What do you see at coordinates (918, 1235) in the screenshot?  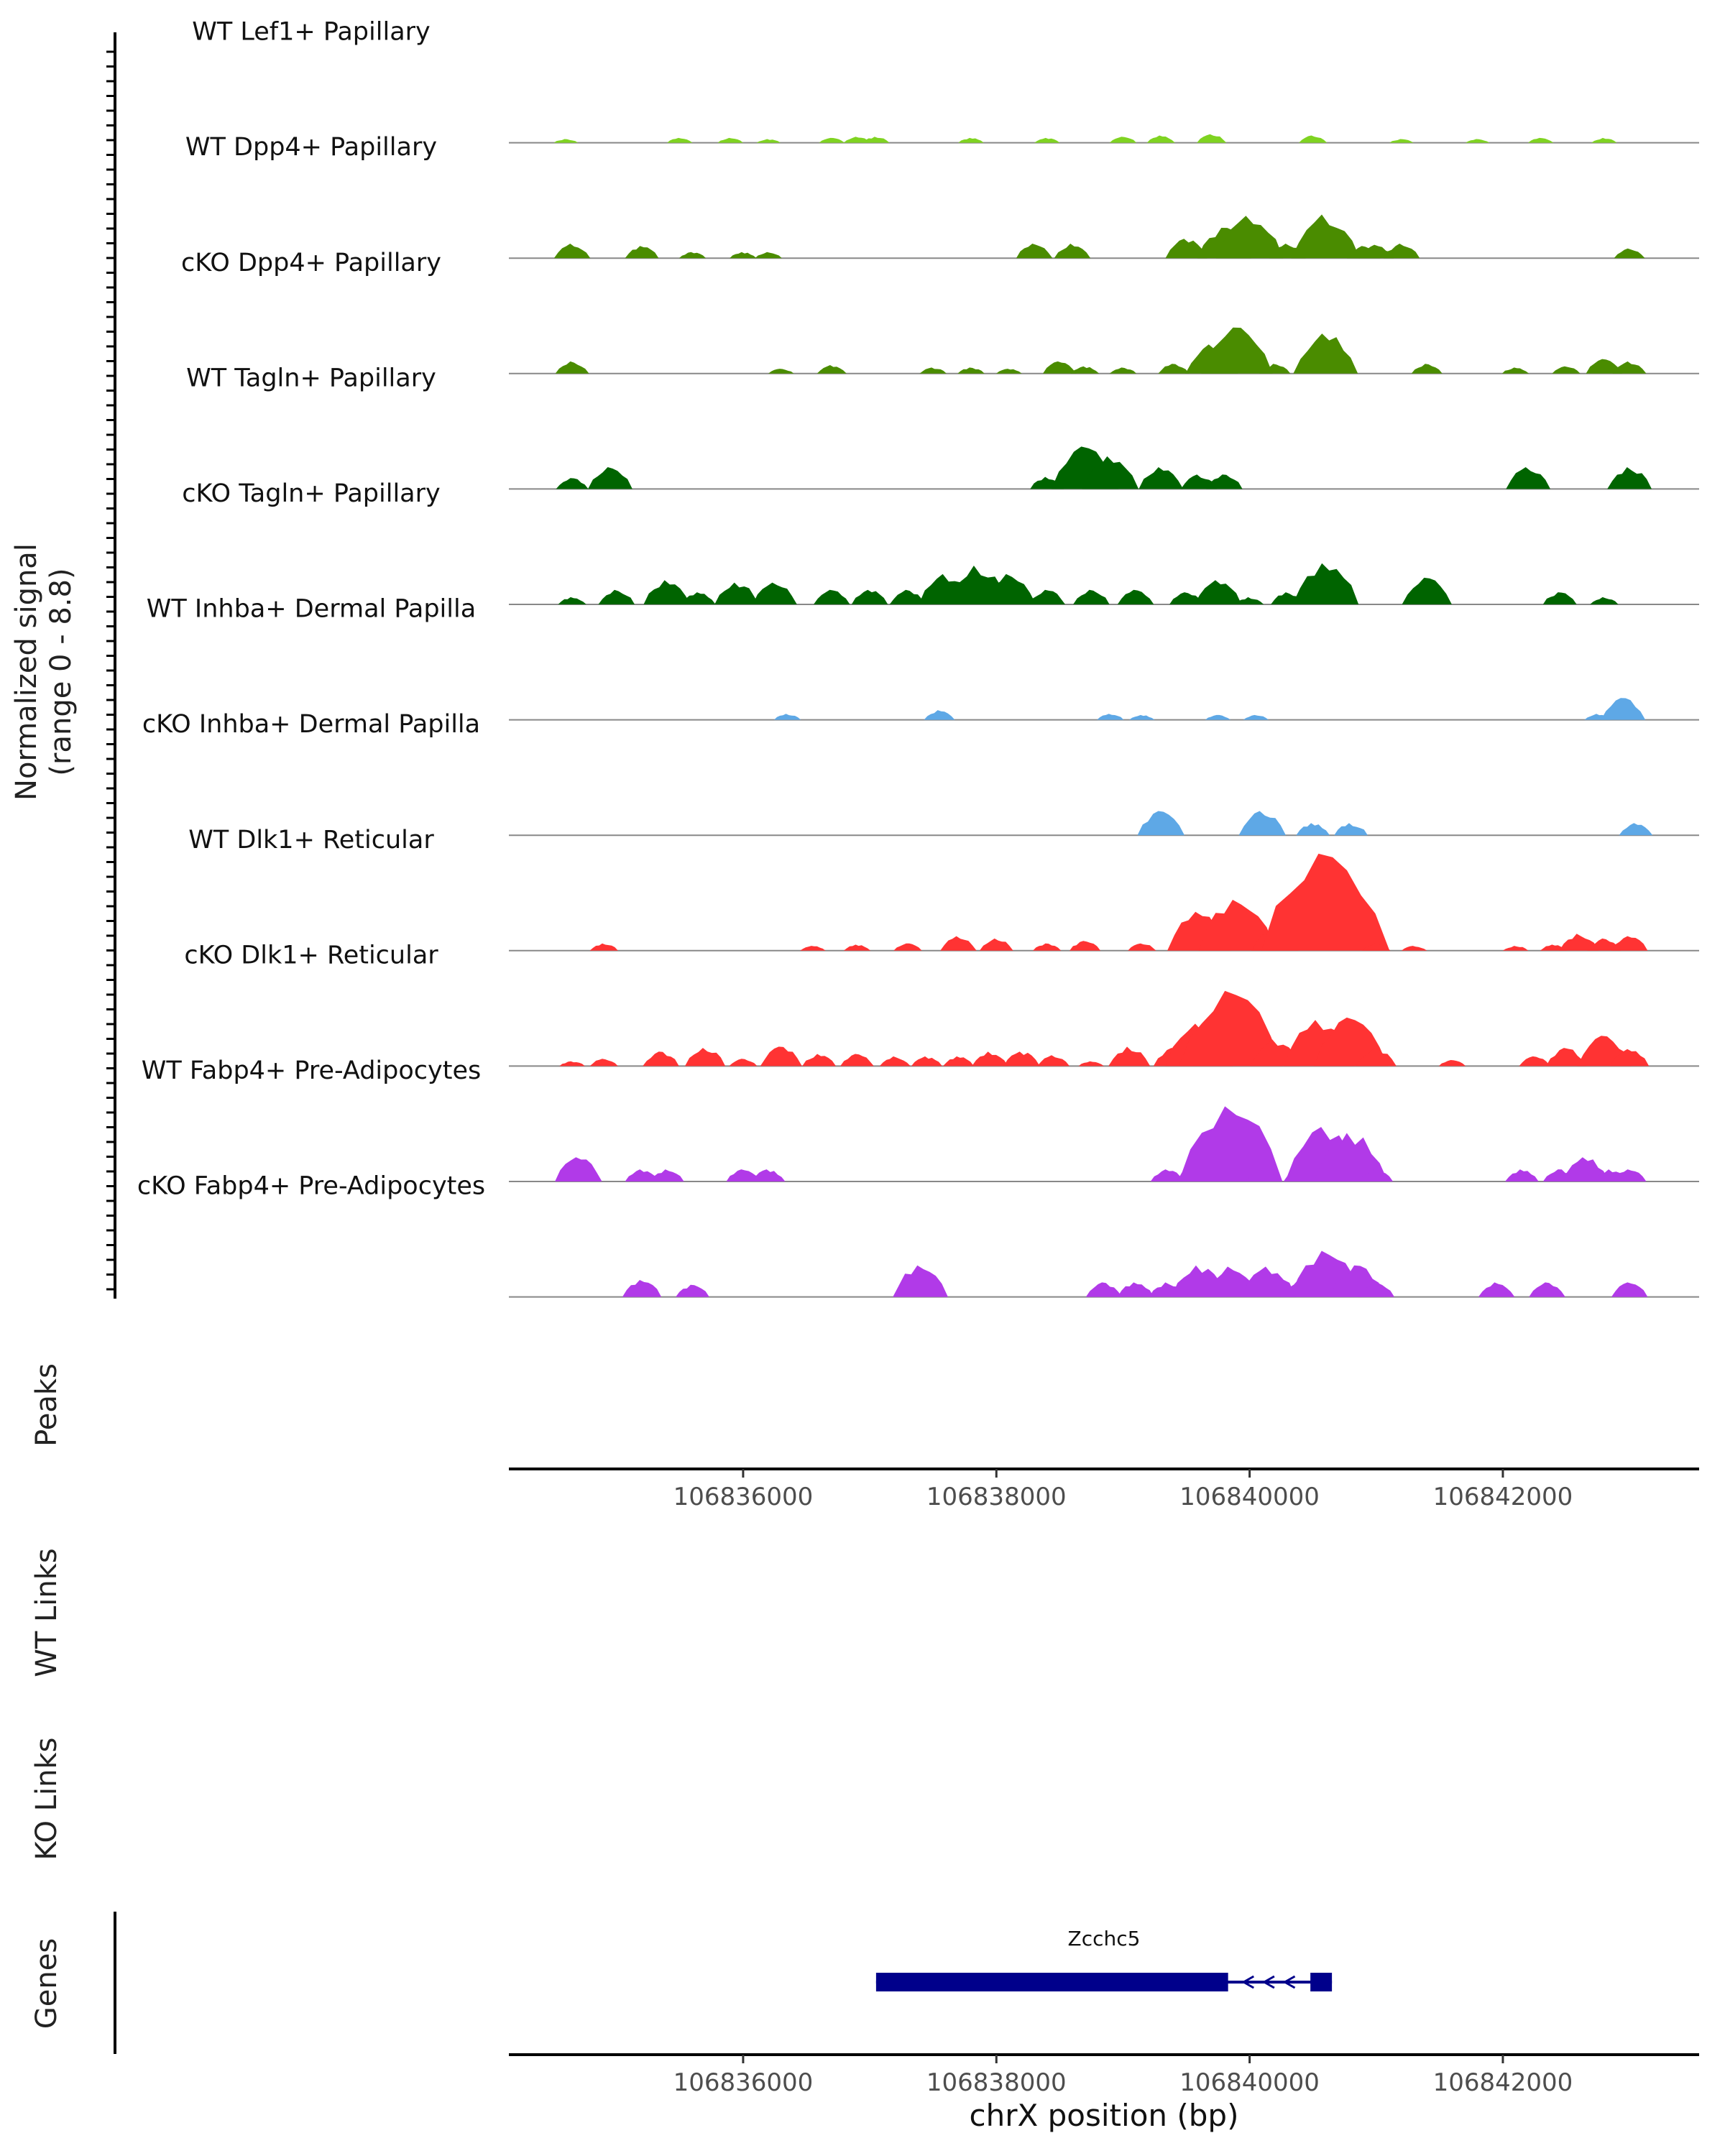 I see `track: cKO Fabp4+ Pre-Adipocytes` at bounding box center [918, 1235].